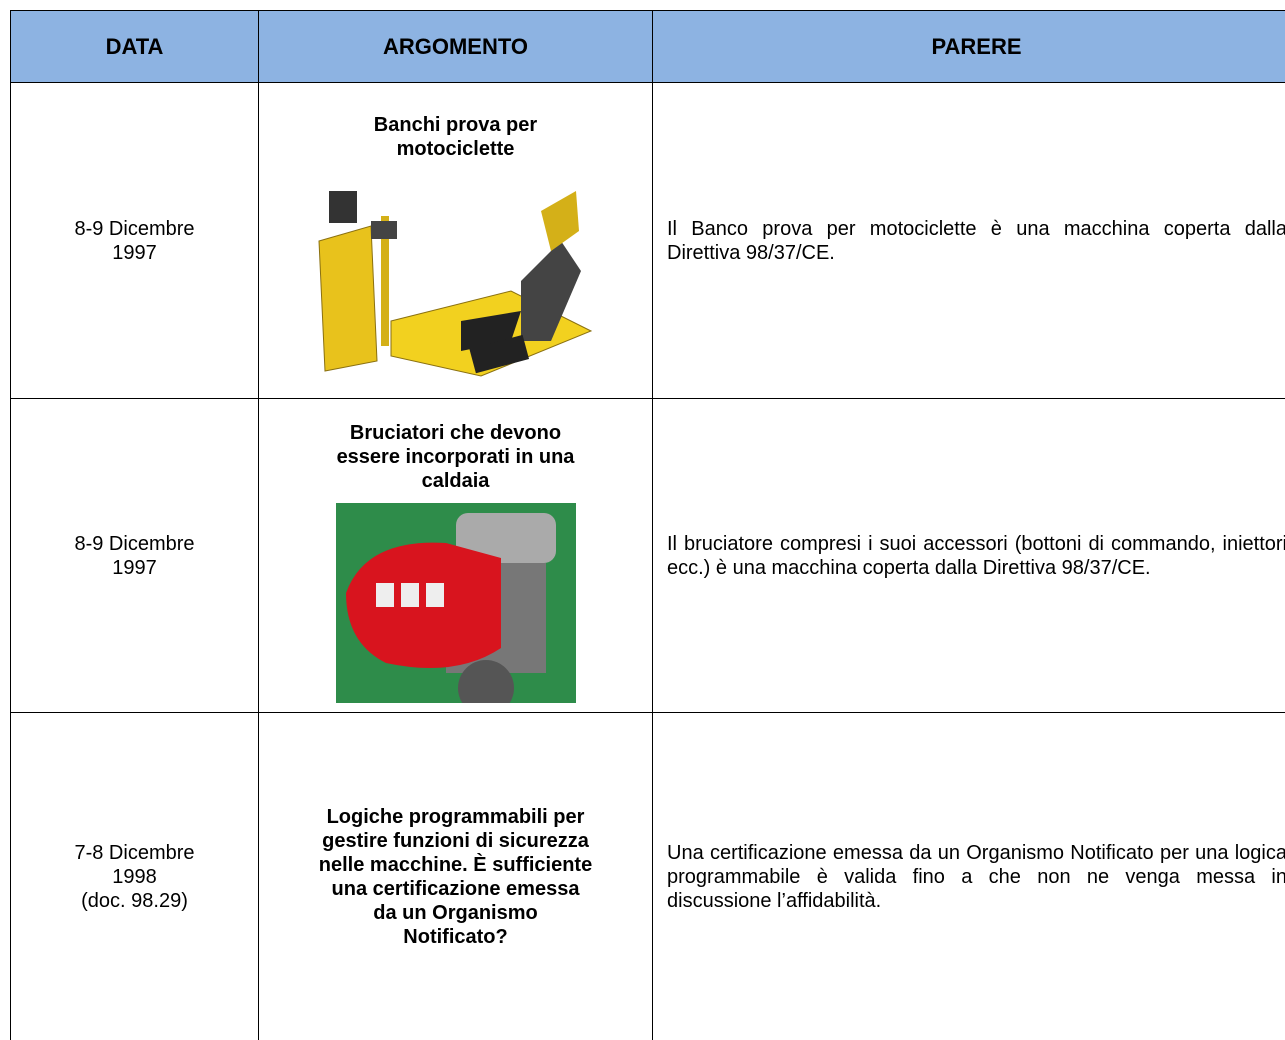 Image resolution: width=1285 pixels, height=1040 pixels. I want to click on header-text: DATA, so click(134, 46).